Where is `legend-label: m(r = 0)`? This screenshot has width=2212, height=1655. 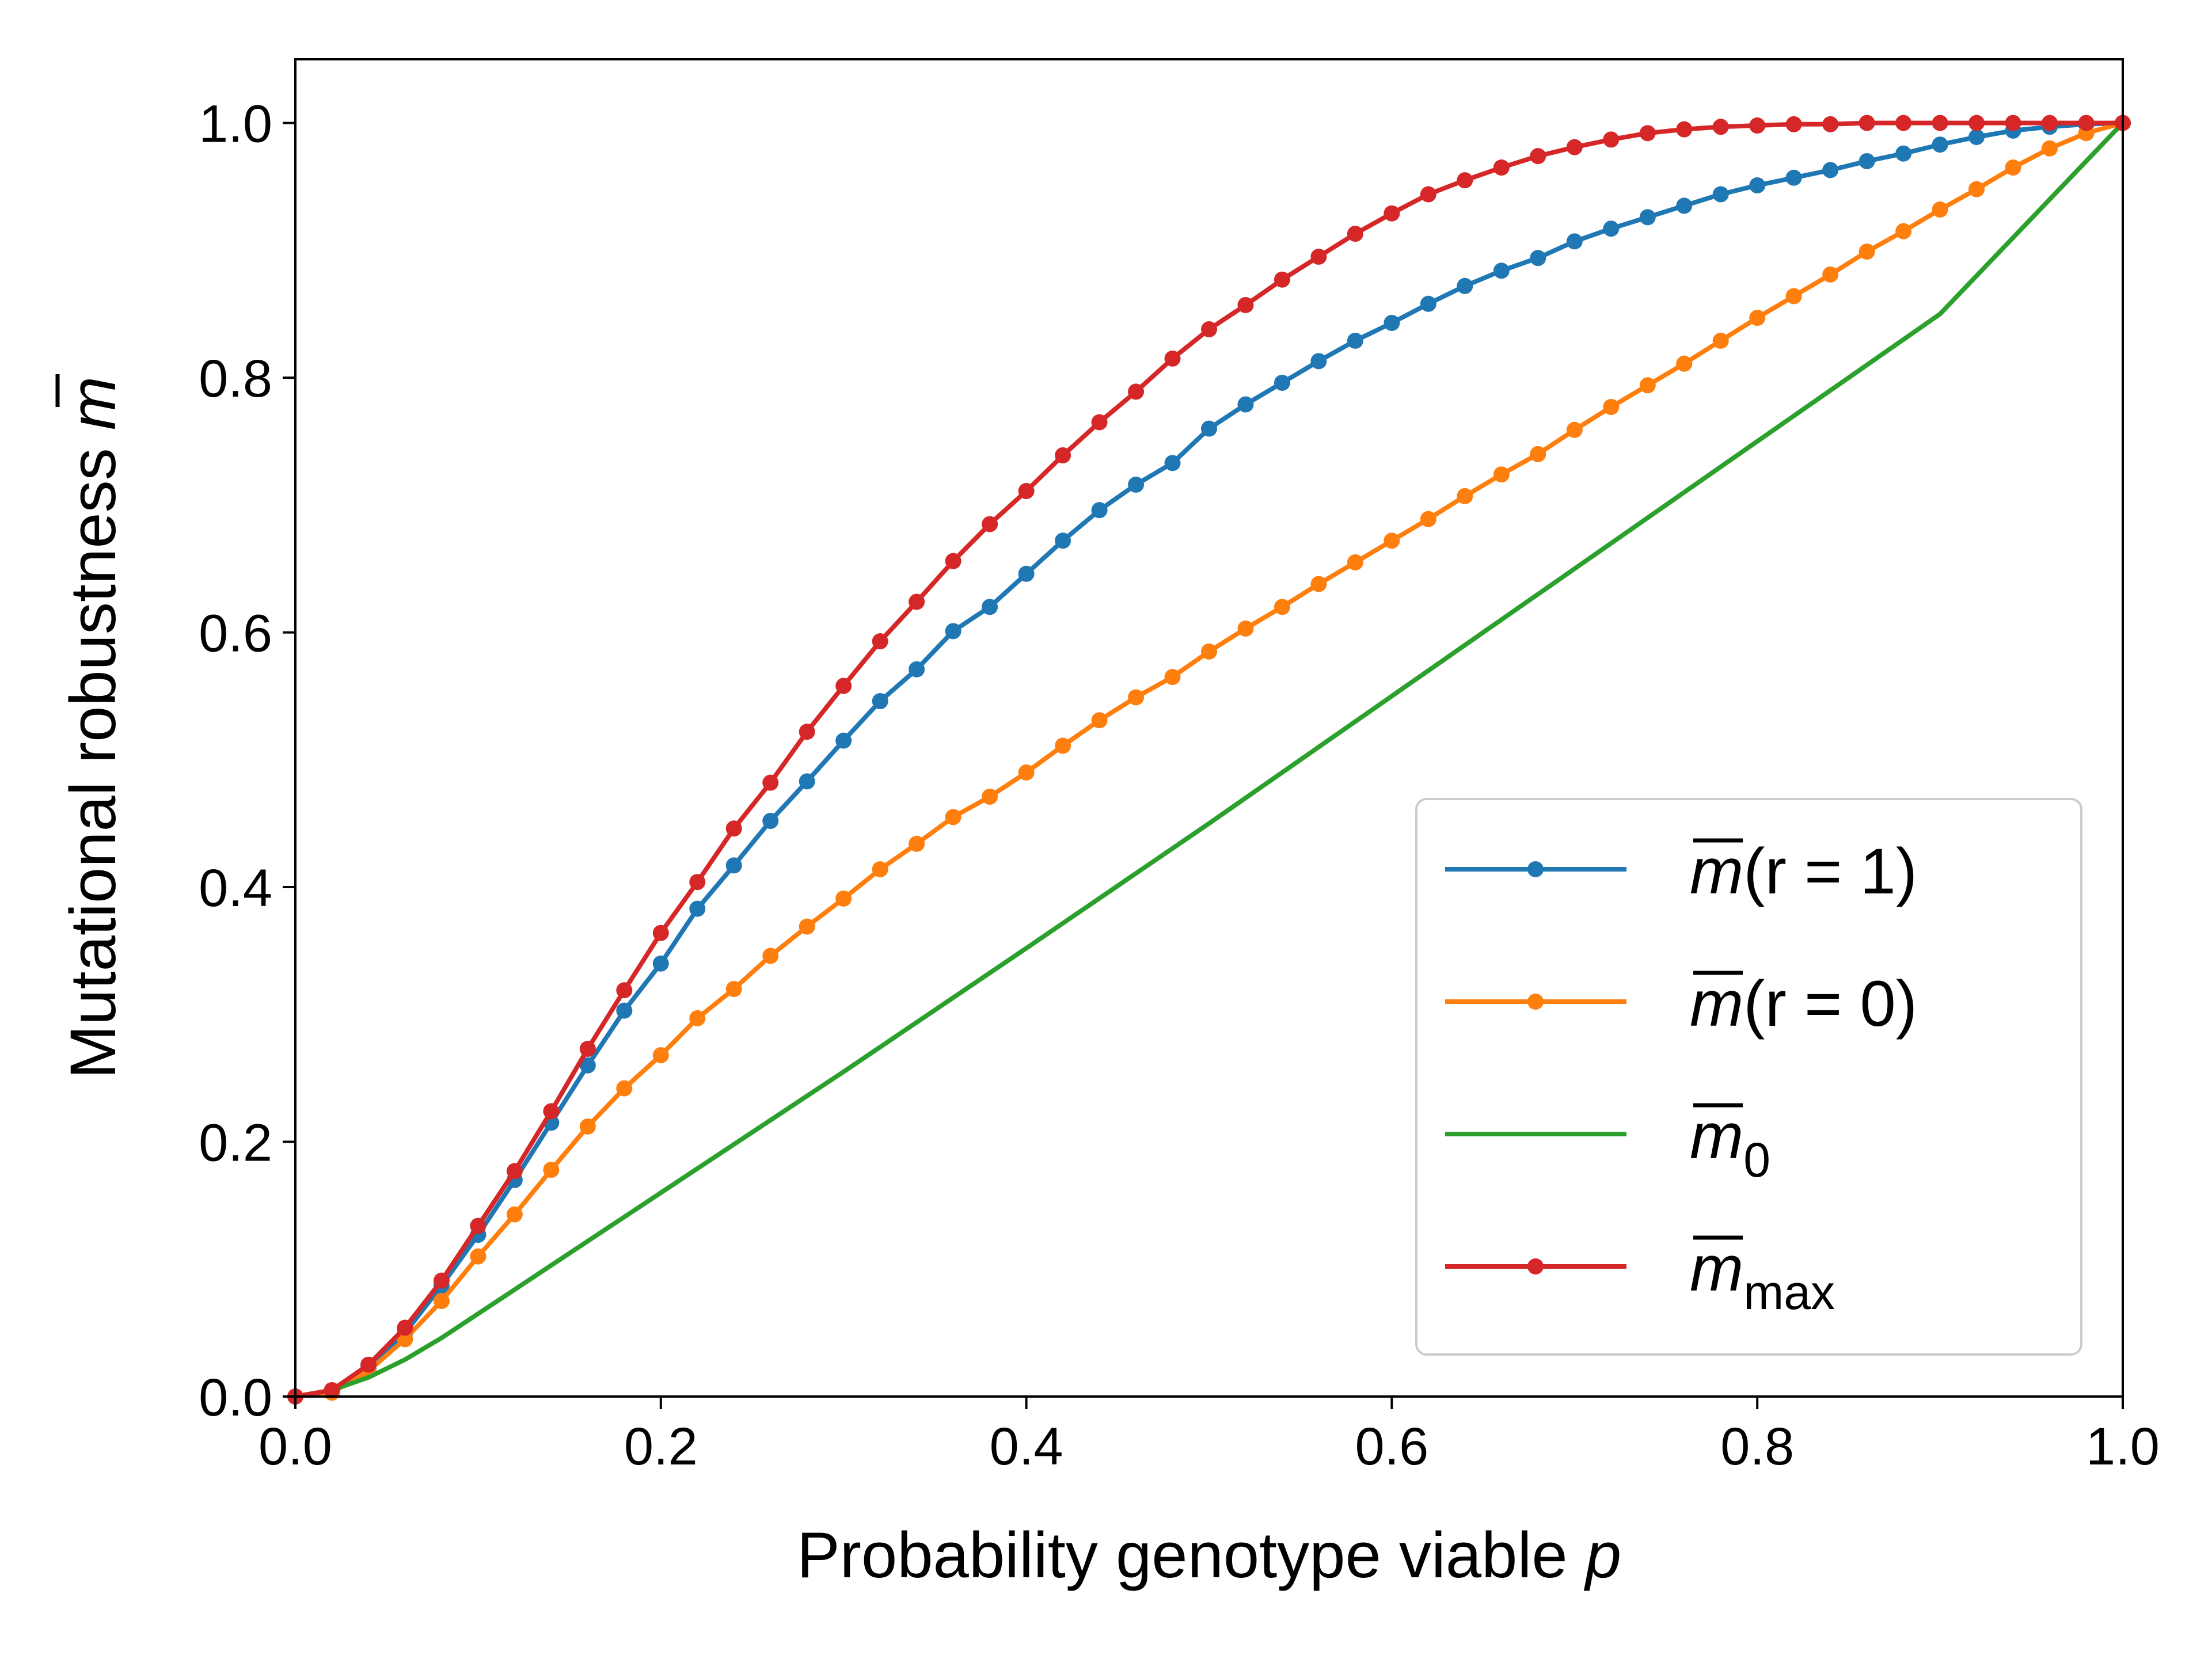 legend-label: m(r = 0) is located at coordinates (1803, 1004).